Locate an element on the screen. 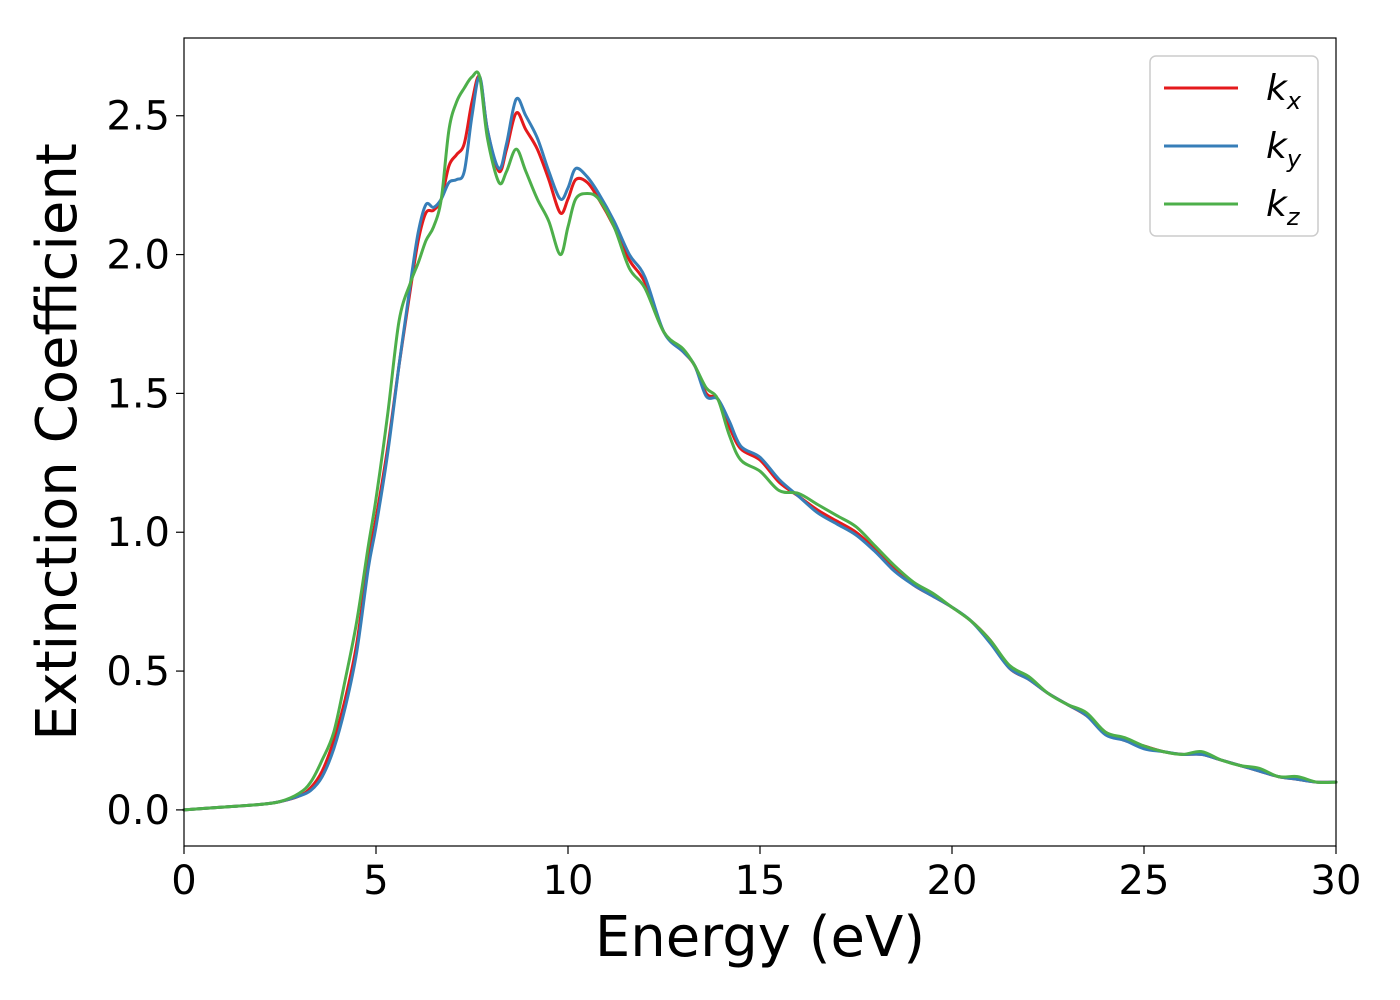 Image resolution: width=1400 pixels, height=1000 pixels. legend-label-x: kx is located at coordinates (1284, 91).